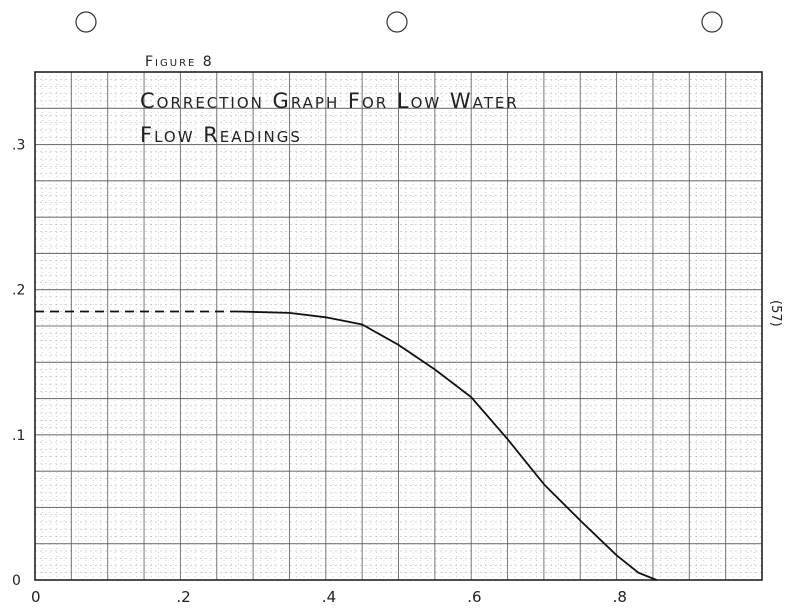 The height and width of the screenshot is (615, 794). I want to click on y-tick-label: .1, so click(18, 436).